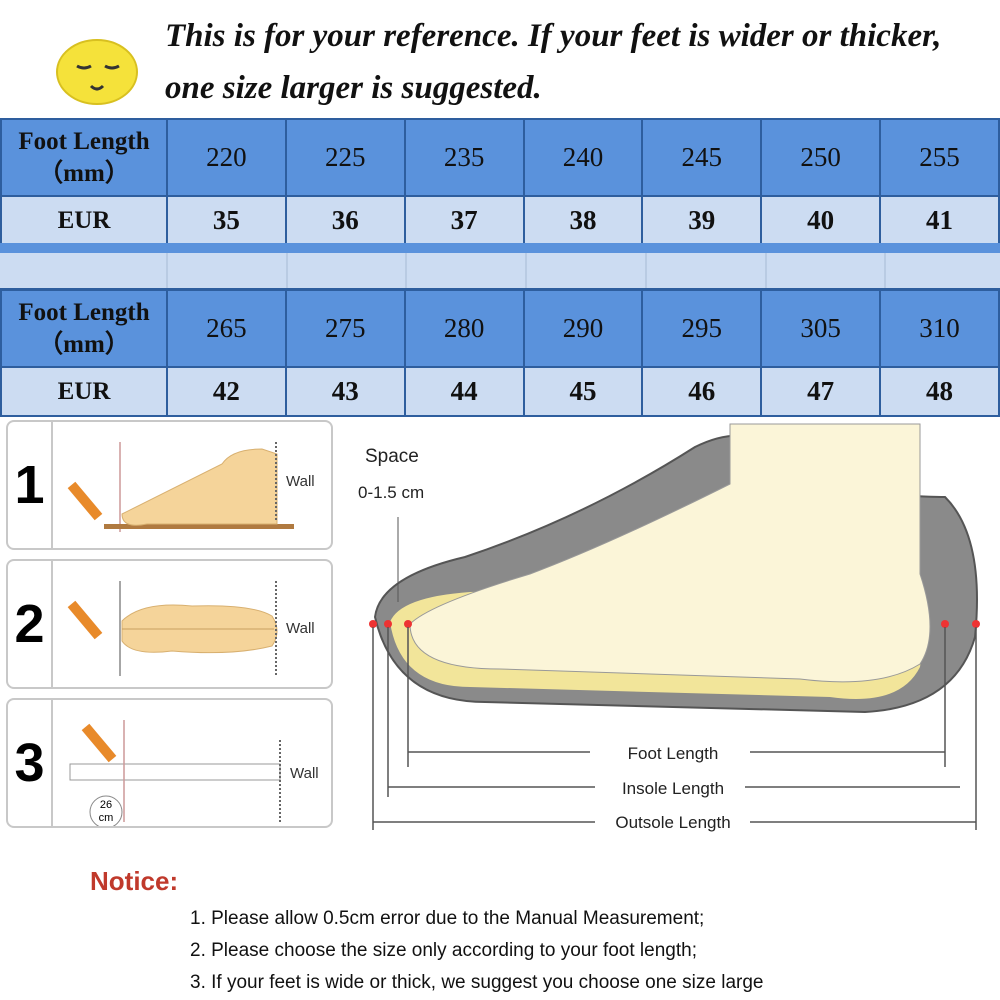  I want to click on eur-cell: 41, so click(939, 220).